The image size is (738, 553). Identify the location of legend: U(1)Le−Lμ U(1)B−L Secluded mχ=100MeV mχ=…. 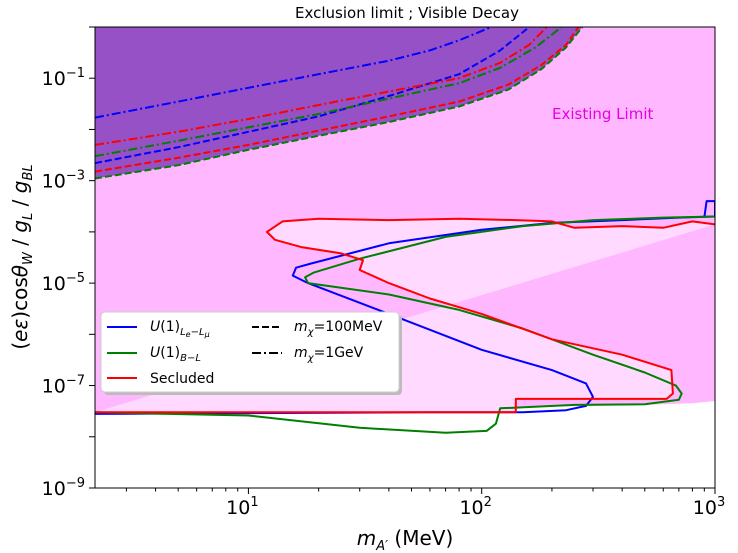
(251, 353).